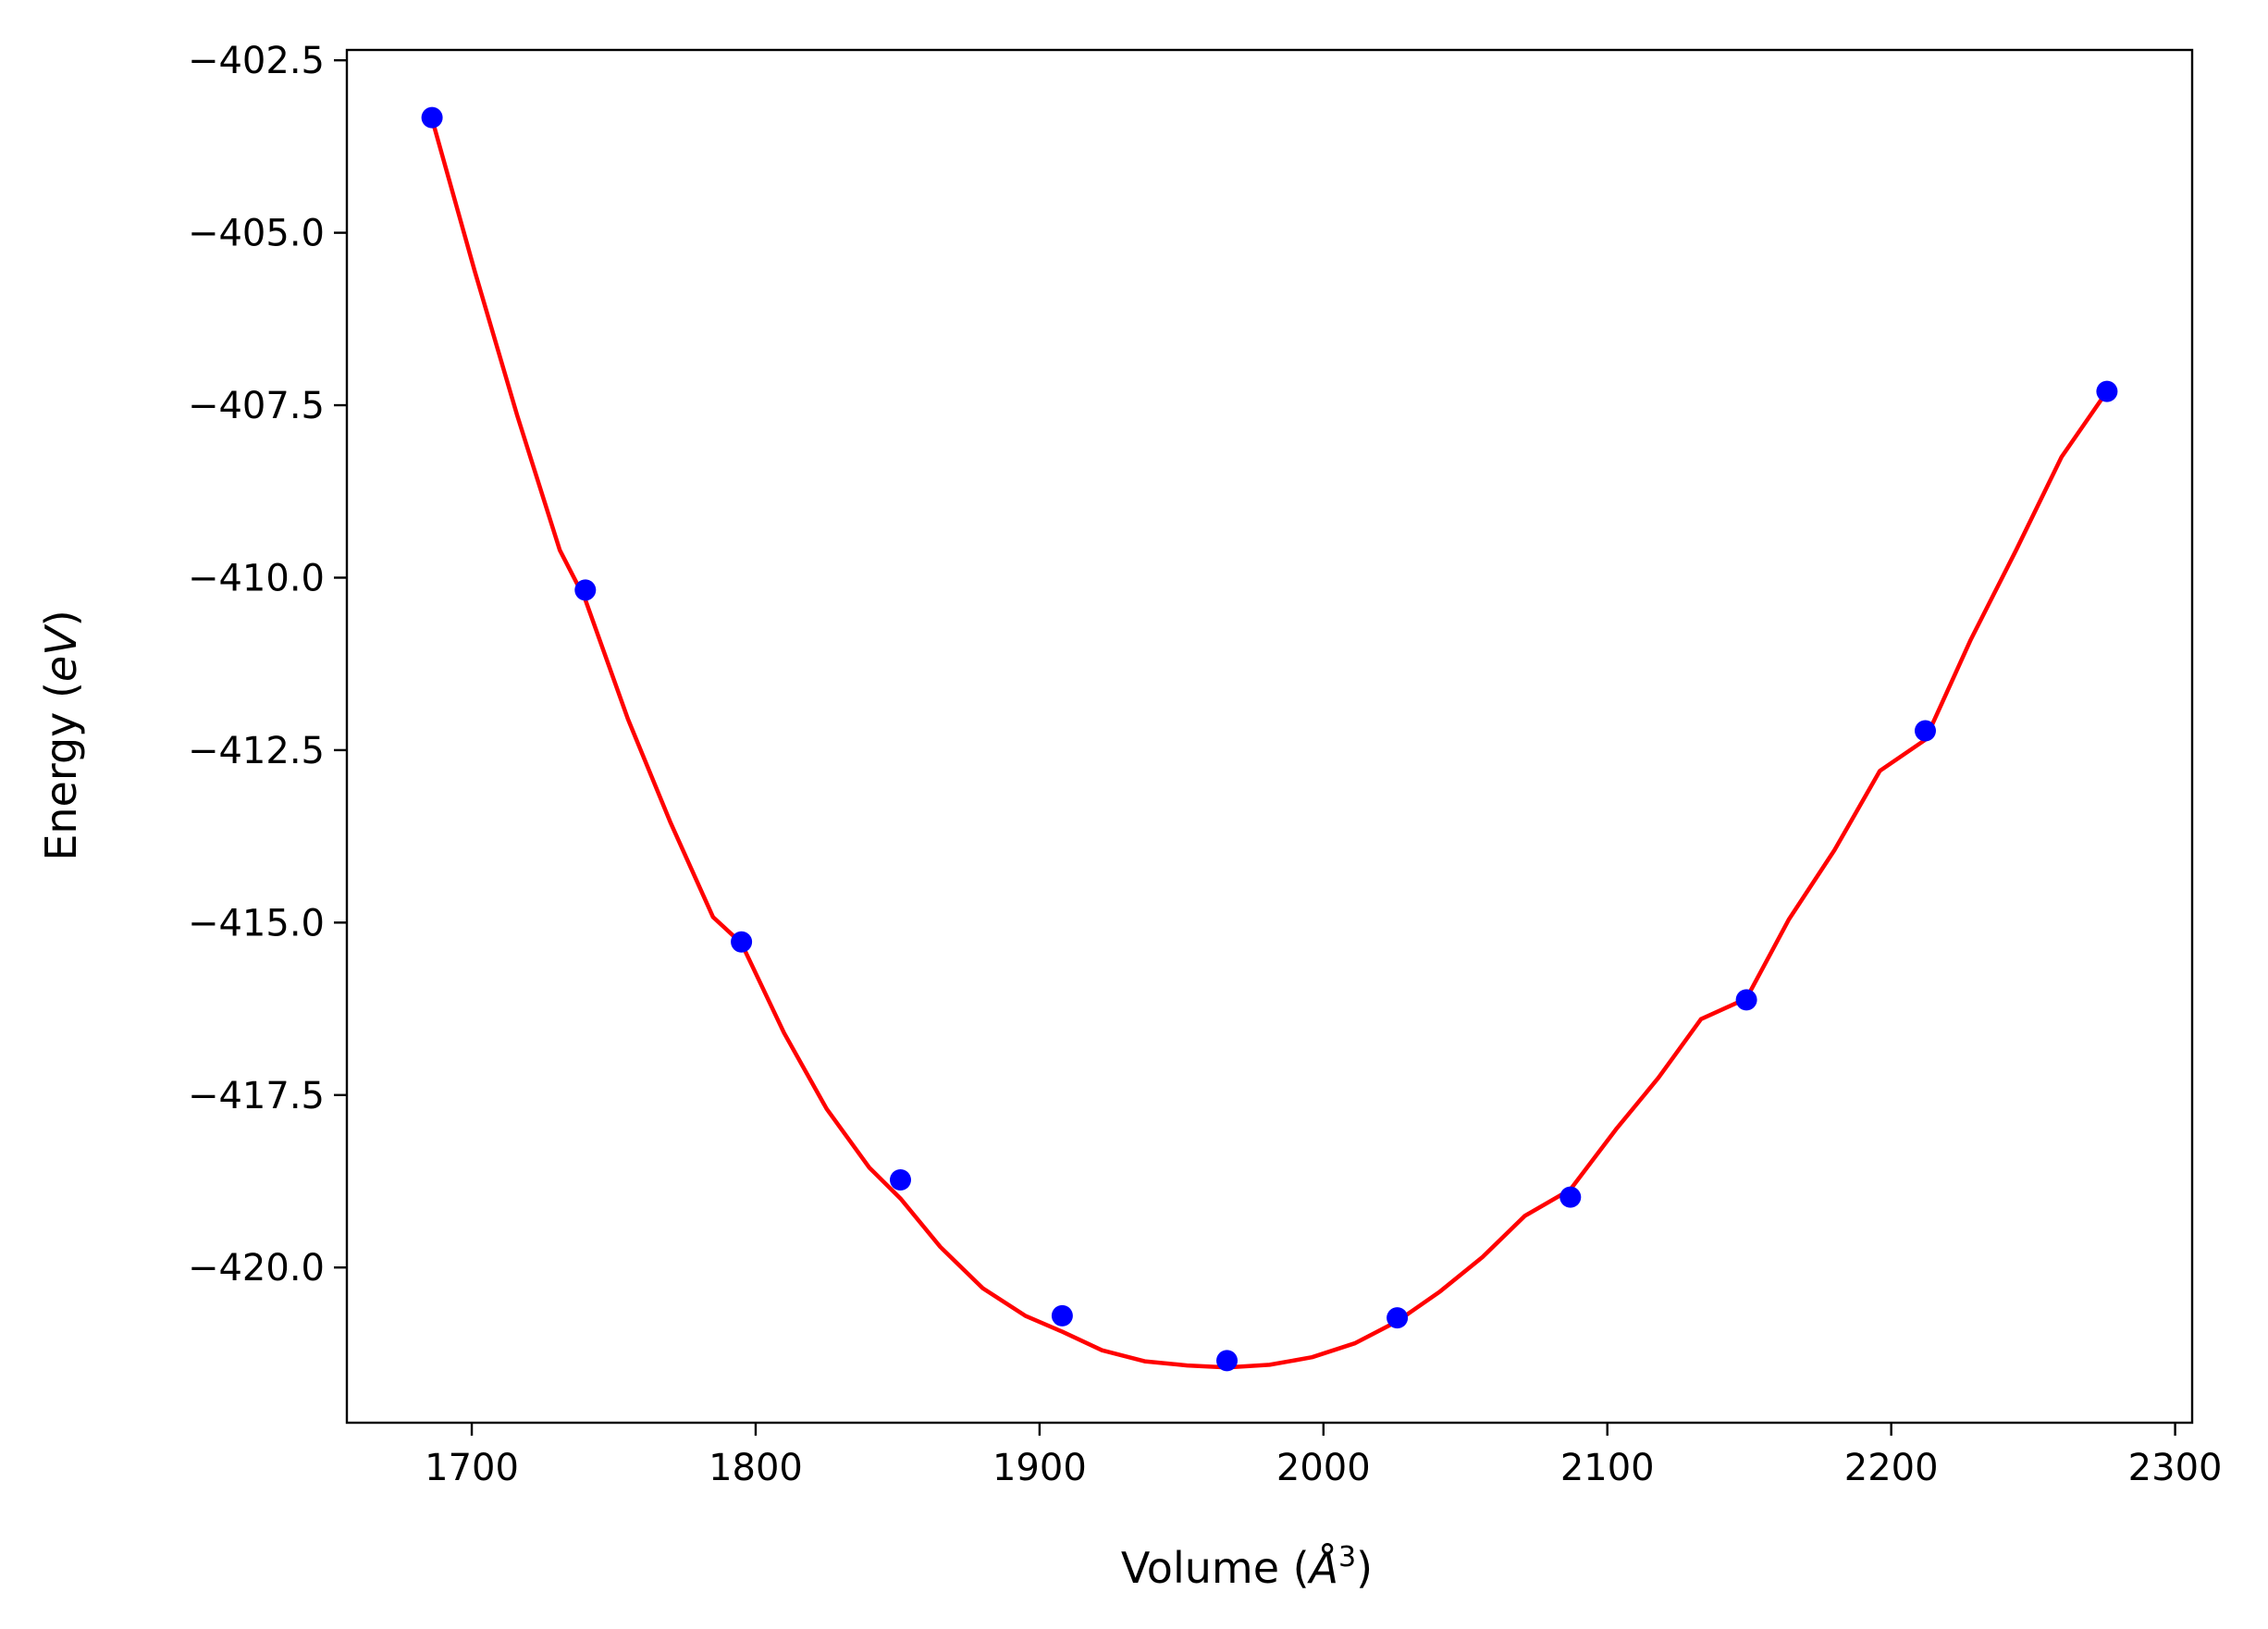  What do you see at coordinates (1347, 1557) in the screenshot?
I see `x-axis-label-exponent: 3` at bounding box center [1347, 1557].